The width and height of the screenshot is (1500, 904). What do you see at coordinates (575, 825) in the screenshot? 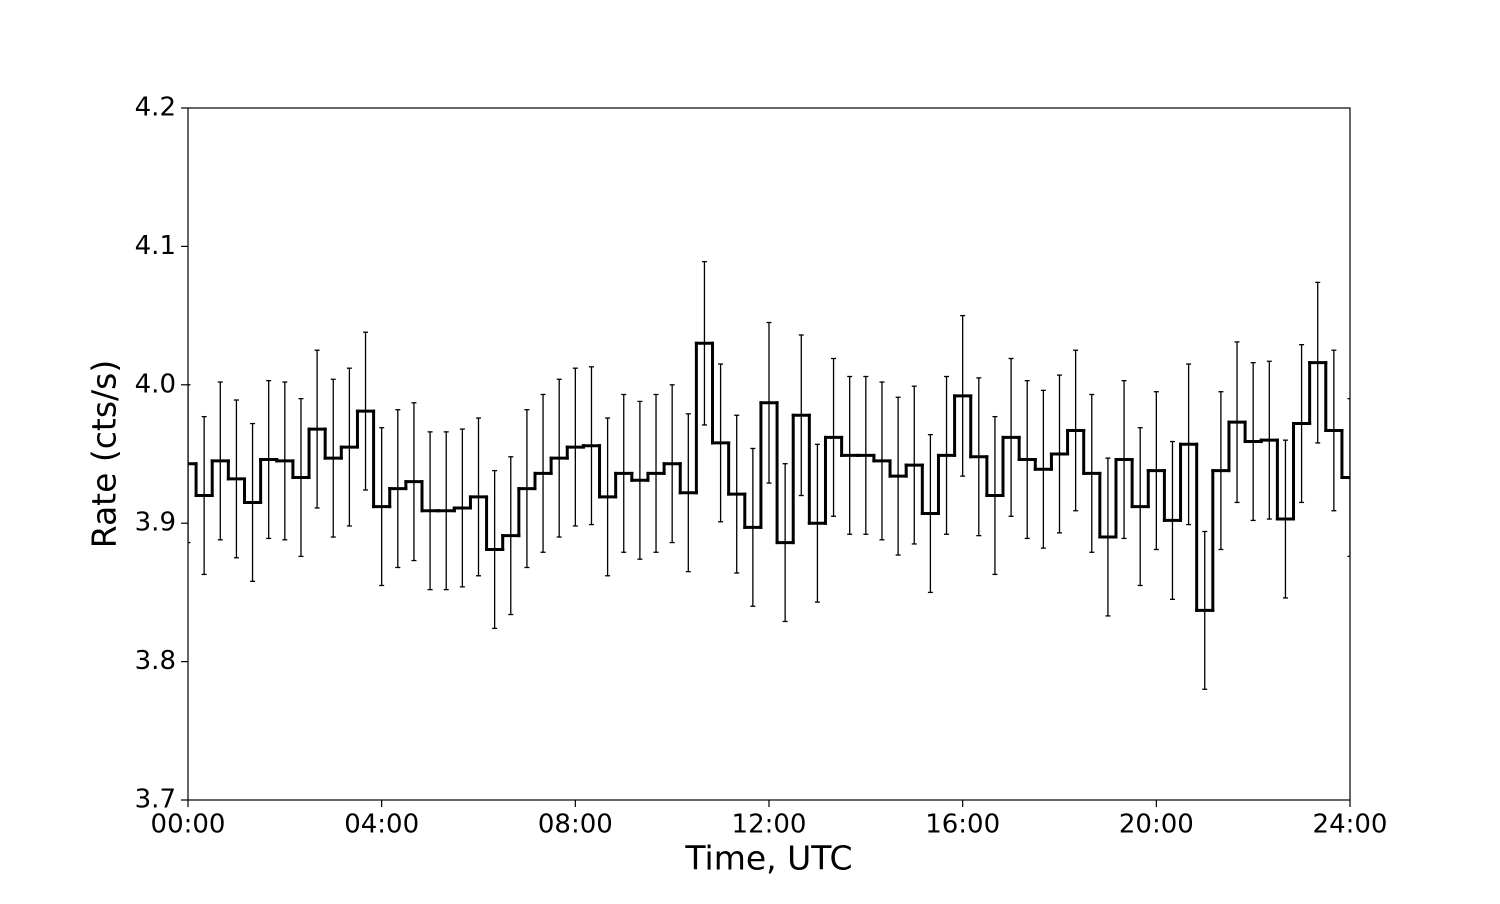
I see `x-tick-label: 08:00` at bounding box center [575, 825].